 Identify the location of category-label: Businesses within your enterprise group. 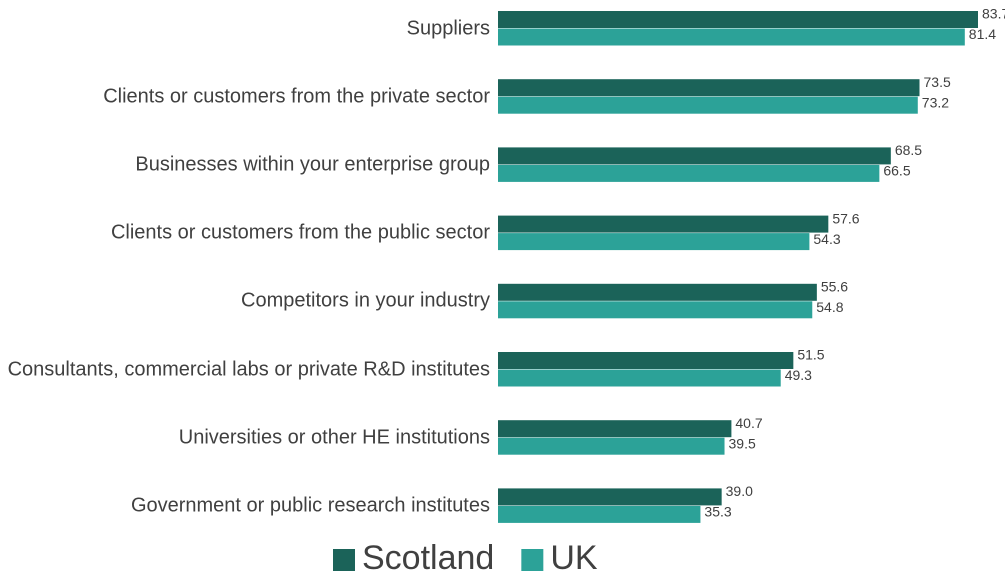
(312, 164).